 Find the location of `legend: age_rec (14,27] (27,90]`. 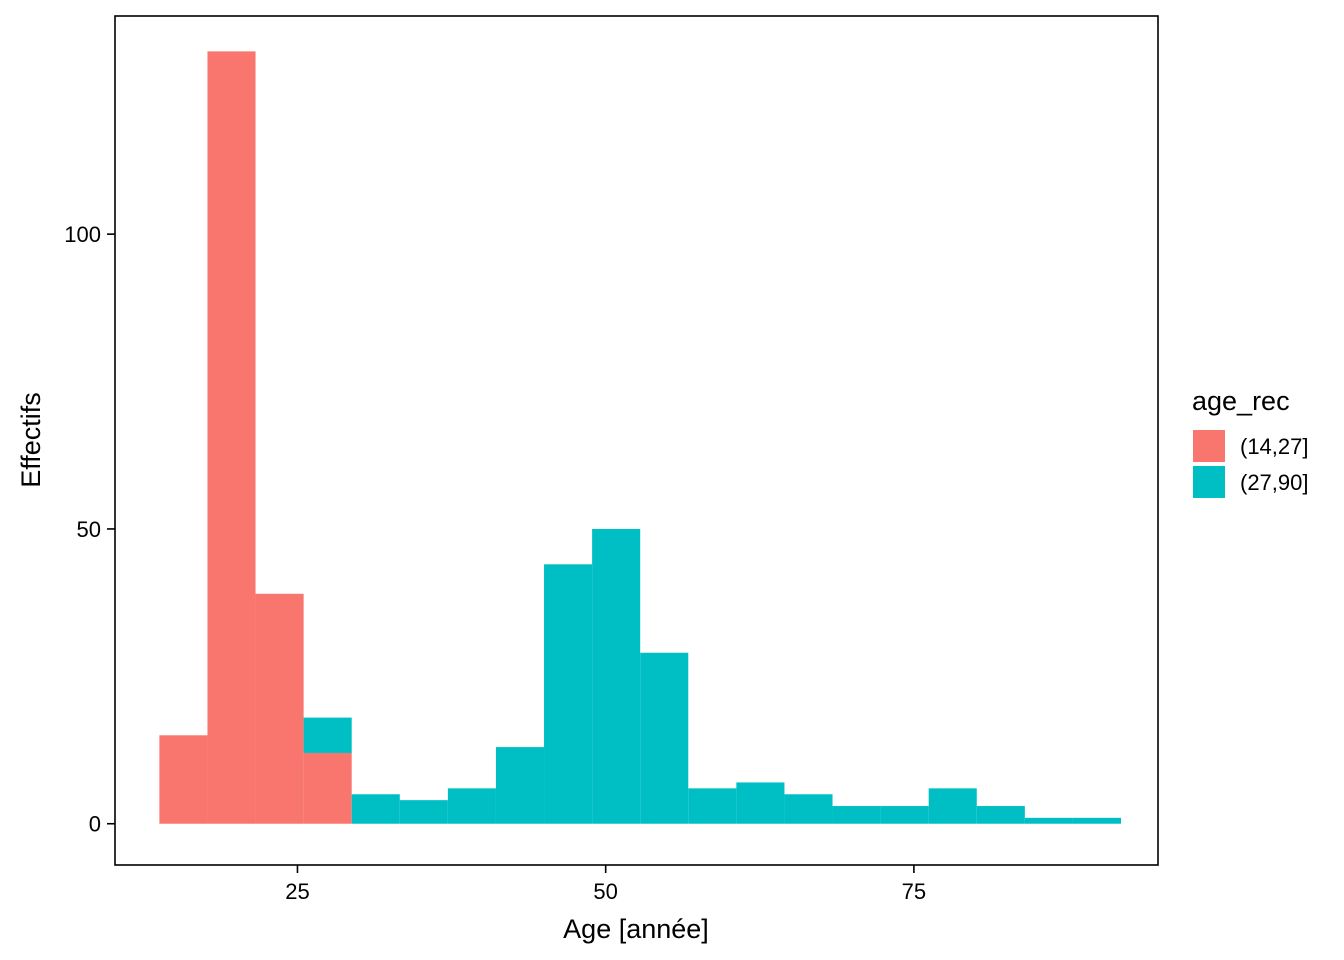

legend: age_rec (14,27] (27,90] is located at coordinates (1250, 442).